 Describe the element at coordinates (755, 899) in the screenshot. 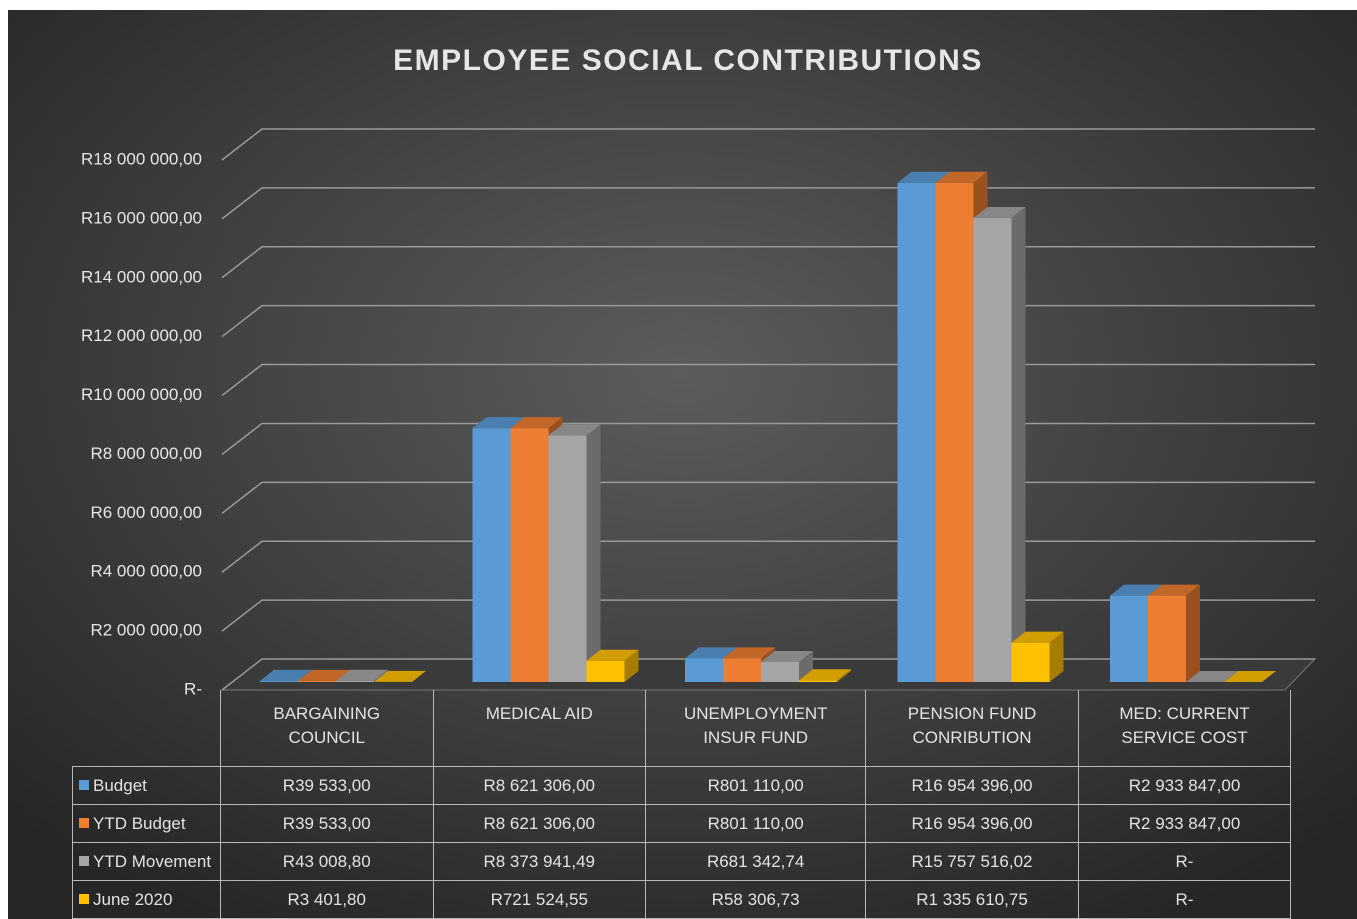

I see `value-label: R58 306,73` at that location.